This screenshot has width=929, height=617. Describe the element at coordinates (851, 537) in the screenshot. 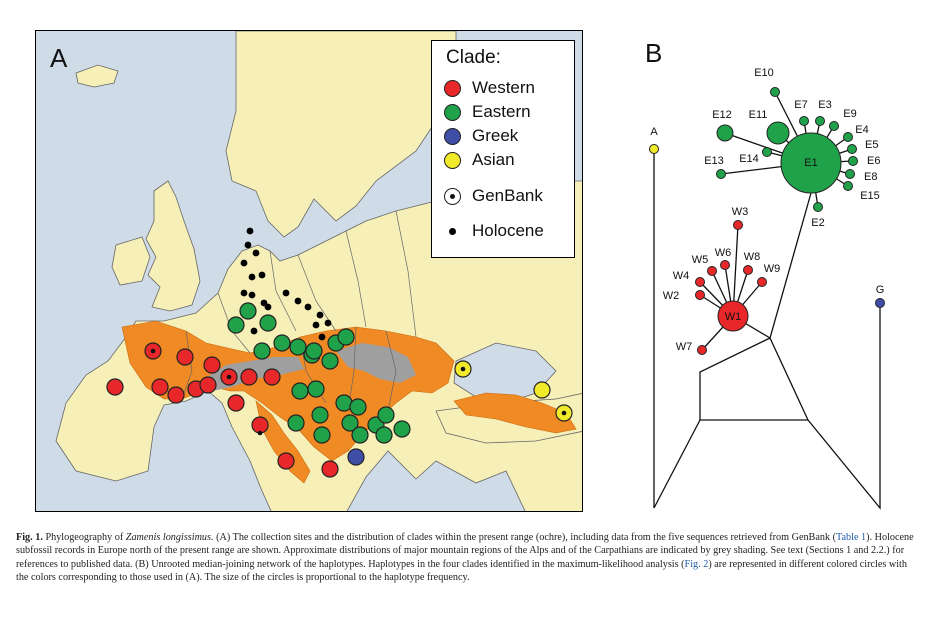

I see `caption-ref-table1: Table 1` at that location.